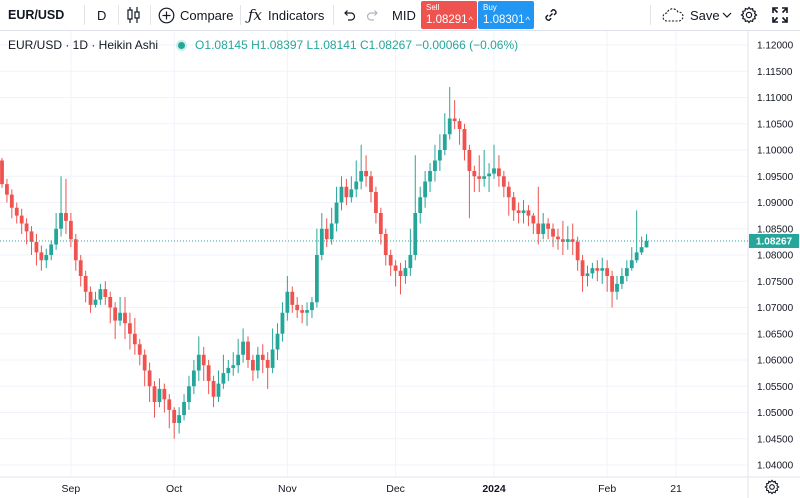 The height and width of the screenshot is (498, 800). What do you see at coordinates (349, 15) in the screenshot?
I see `undo-icon` at bounding box center [349, 15].